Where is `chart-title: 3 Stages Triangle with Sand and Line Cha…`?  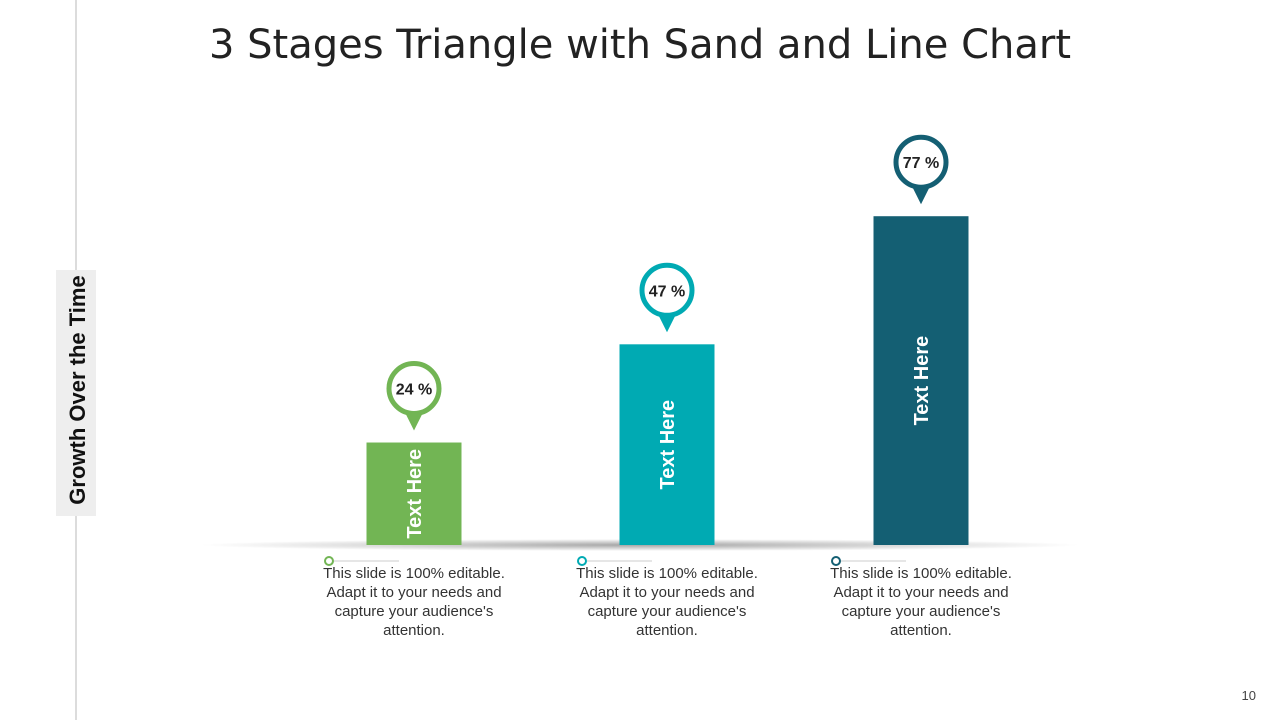 chart-title: 3 Stages Triangle with Sand and Line Cha… is located at coordinates (640, 45).